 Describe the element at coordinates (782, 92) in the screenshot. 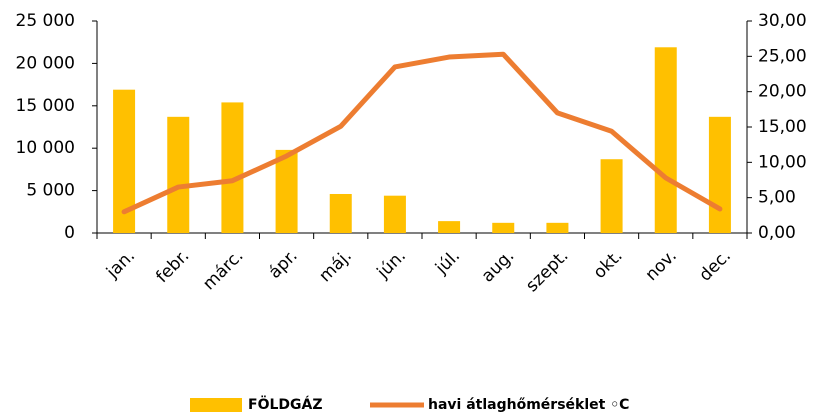

I see `y2-tick-label: 20,00` at that location.